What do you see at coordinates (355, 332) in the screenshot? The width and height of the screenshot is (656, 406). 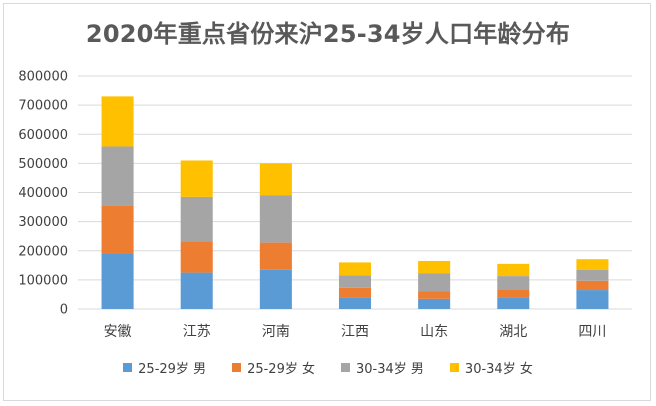 I see `x-tick-label: 江西` at bounding box center [355, 332].